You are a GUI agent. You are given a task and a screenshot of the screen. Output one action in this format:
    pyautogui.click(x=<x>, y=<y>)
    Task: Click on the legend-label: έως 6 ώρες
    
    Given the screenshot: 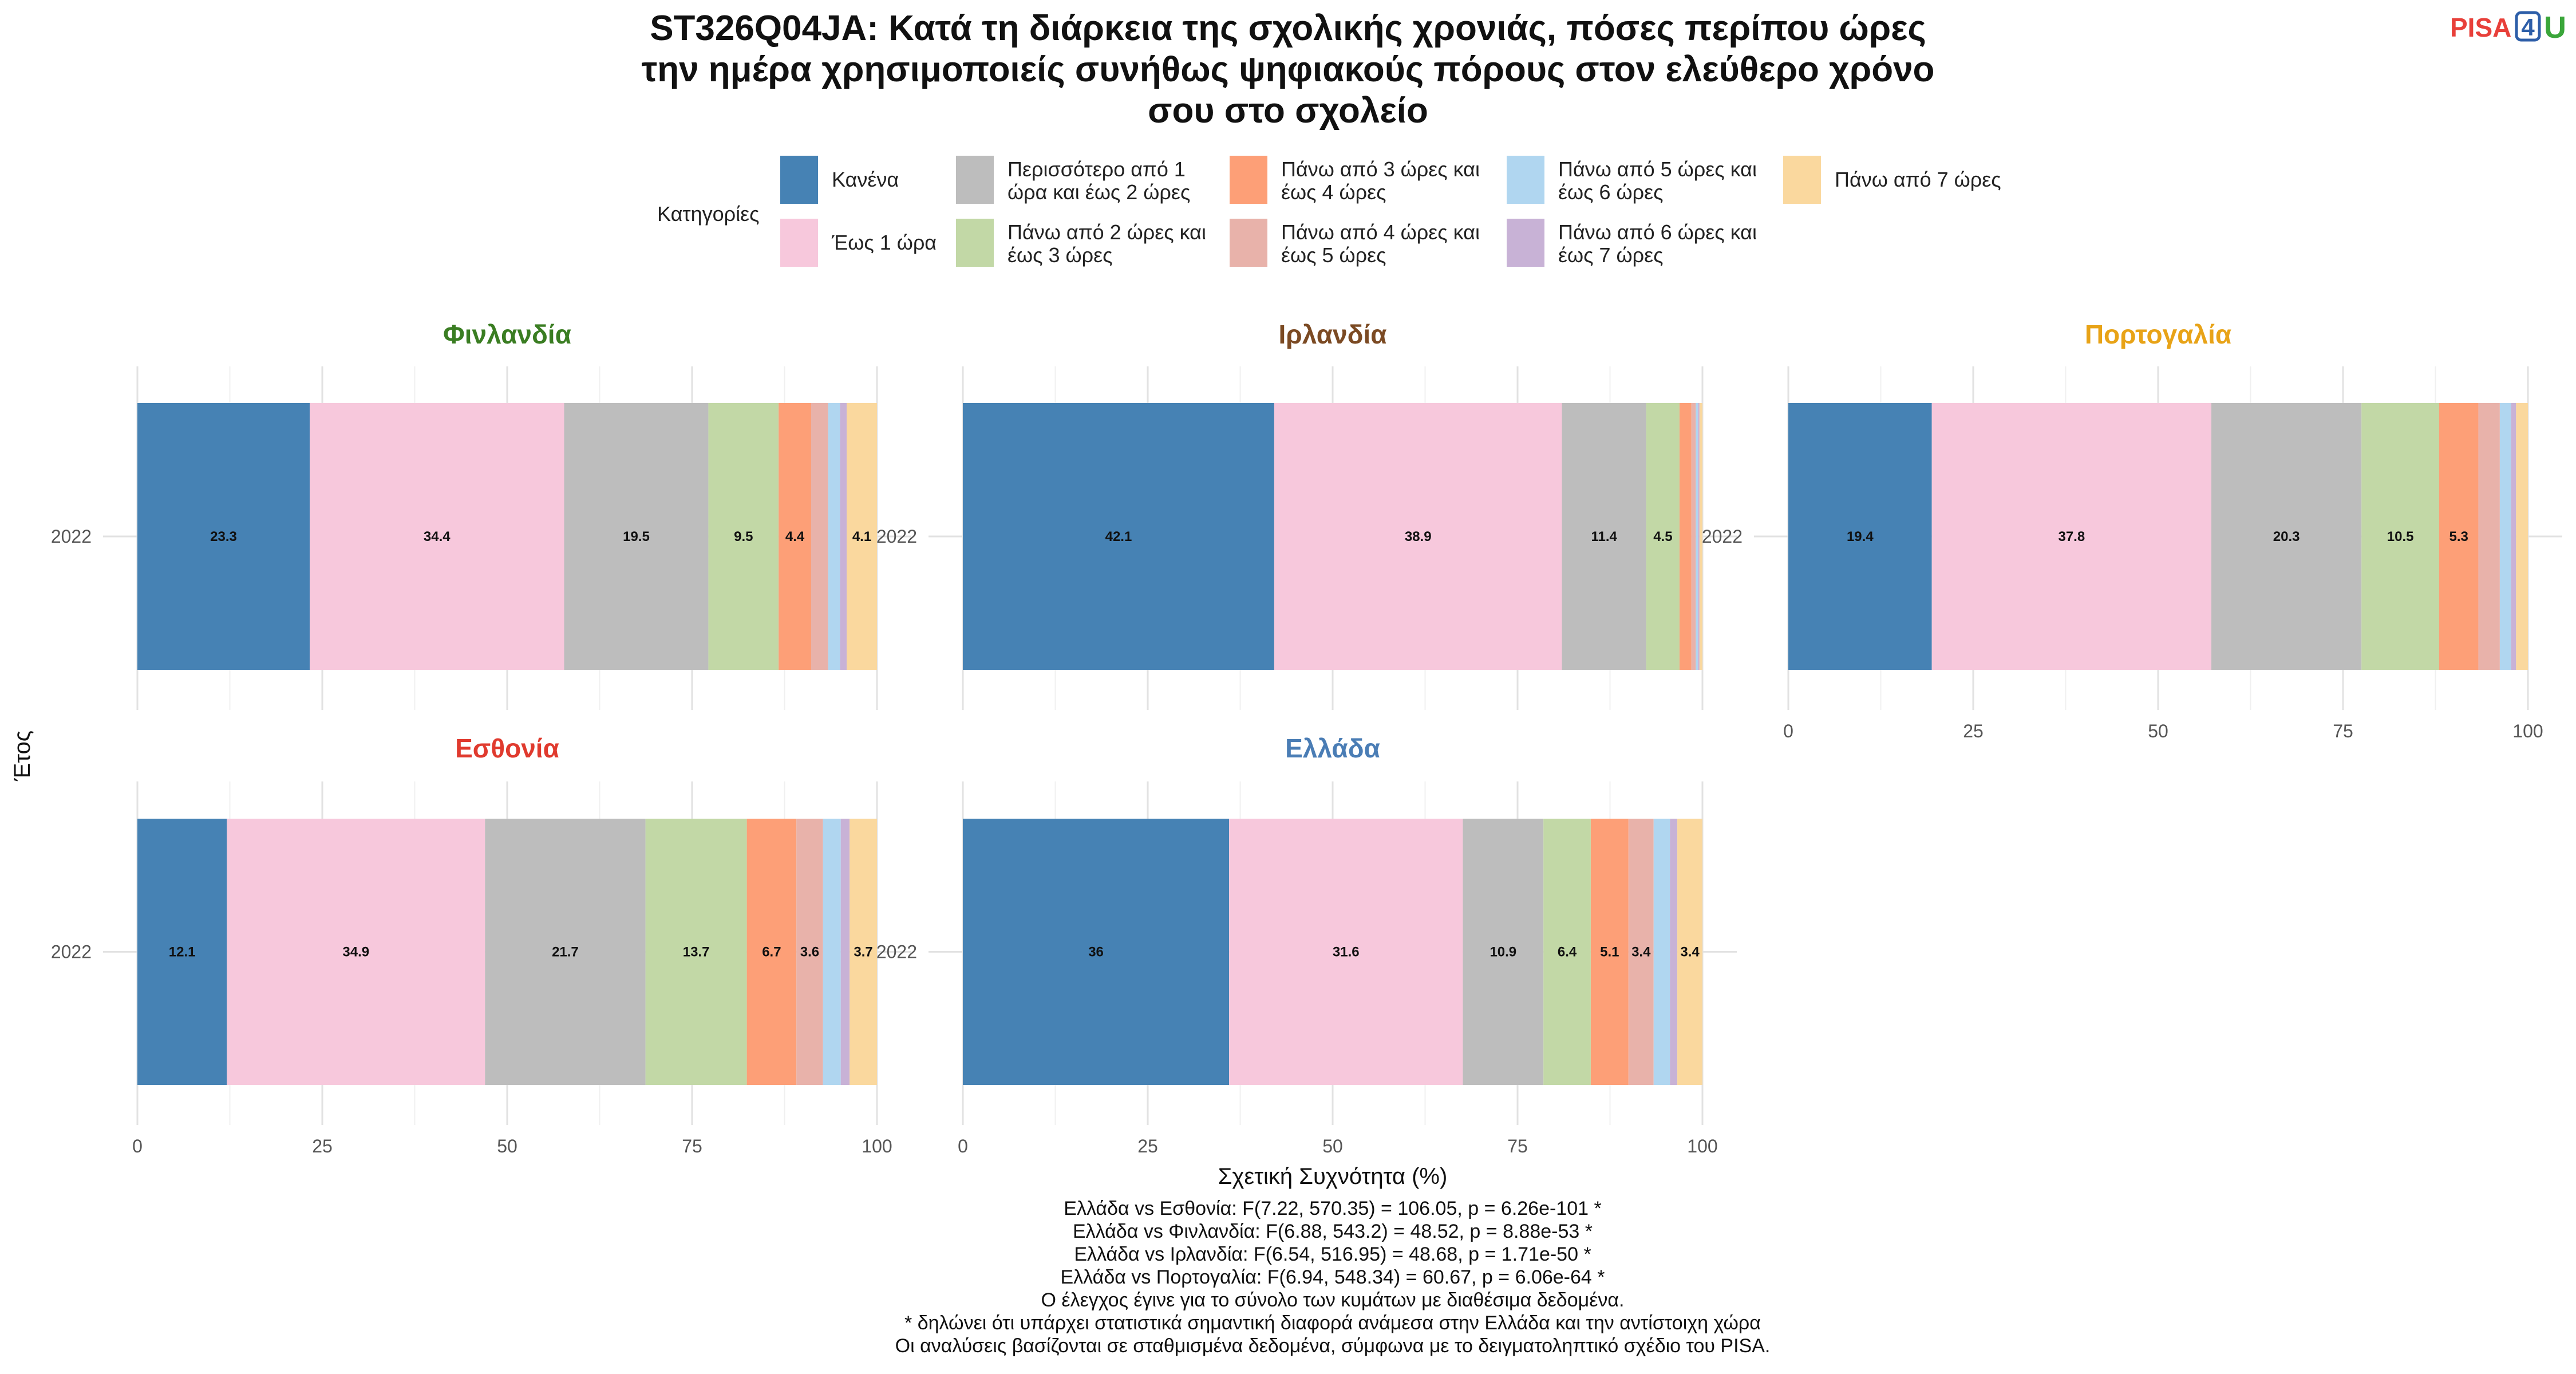 What is the action you would take?
    pyautogui.click(x=1611, y=192)
    